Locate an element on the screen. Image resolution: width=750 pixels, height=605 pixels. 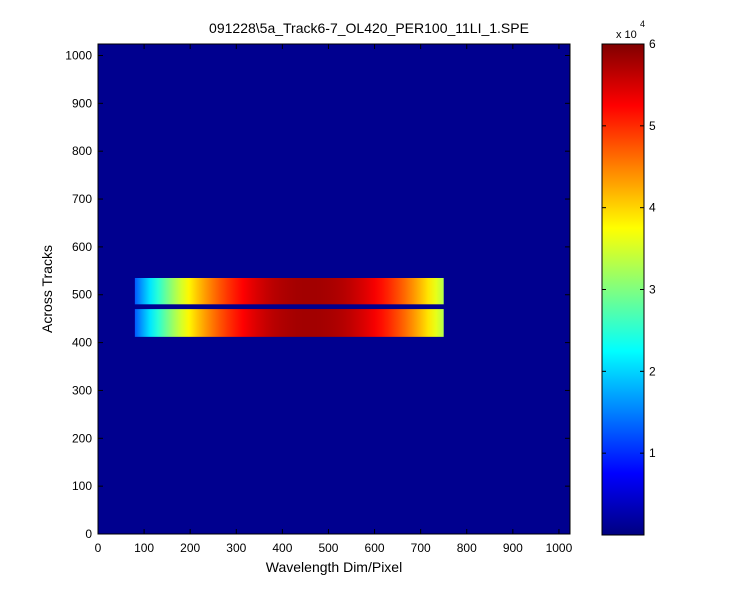
colorbar-tick-label: 1 is located at coordinates (652, 453).